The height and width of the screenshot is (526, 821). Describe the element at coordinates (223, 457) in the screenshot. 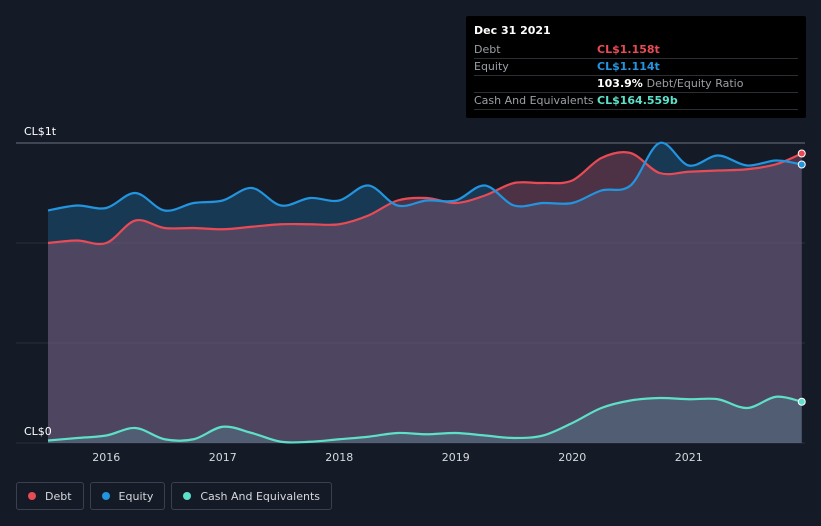

I see `x-tick-label: 2017` at that location.